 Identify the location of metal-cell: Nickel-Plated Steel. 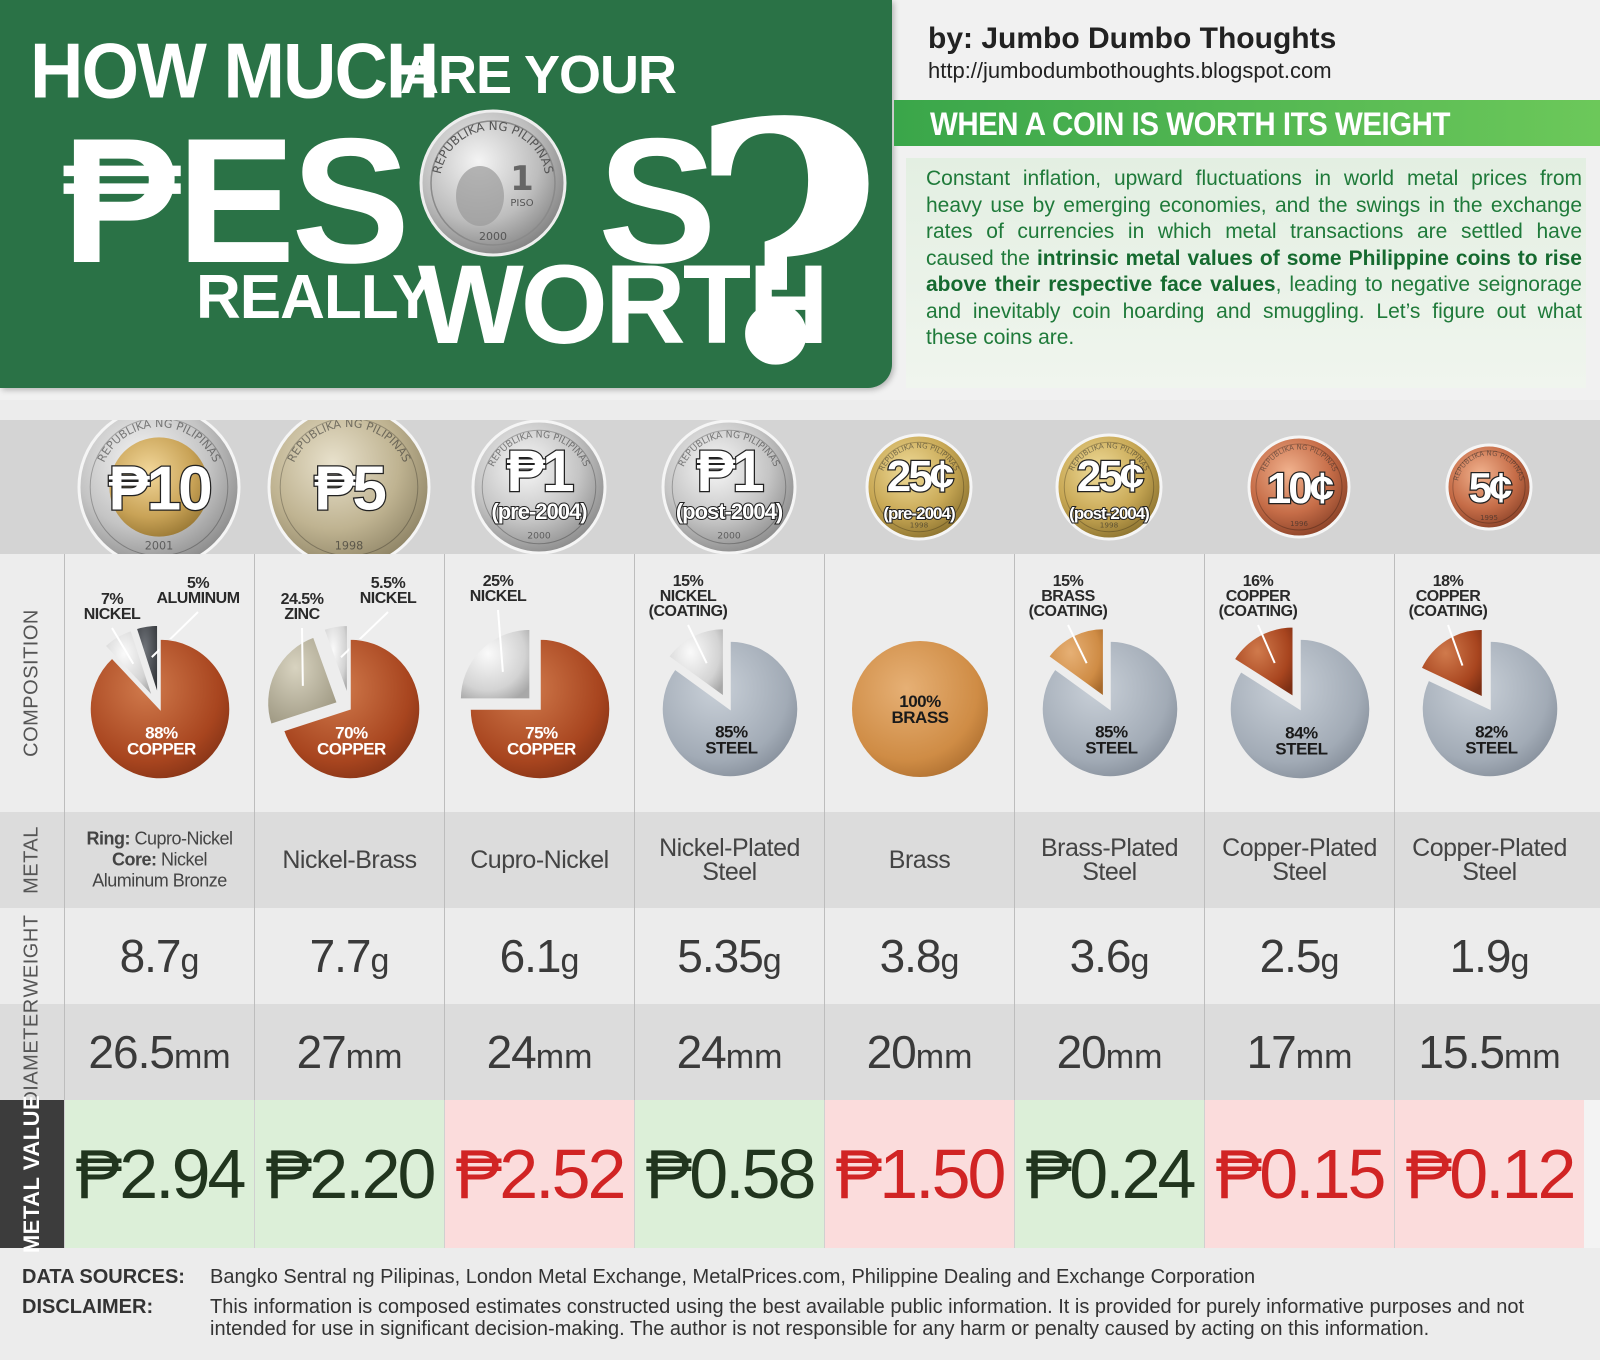
(729, 860).